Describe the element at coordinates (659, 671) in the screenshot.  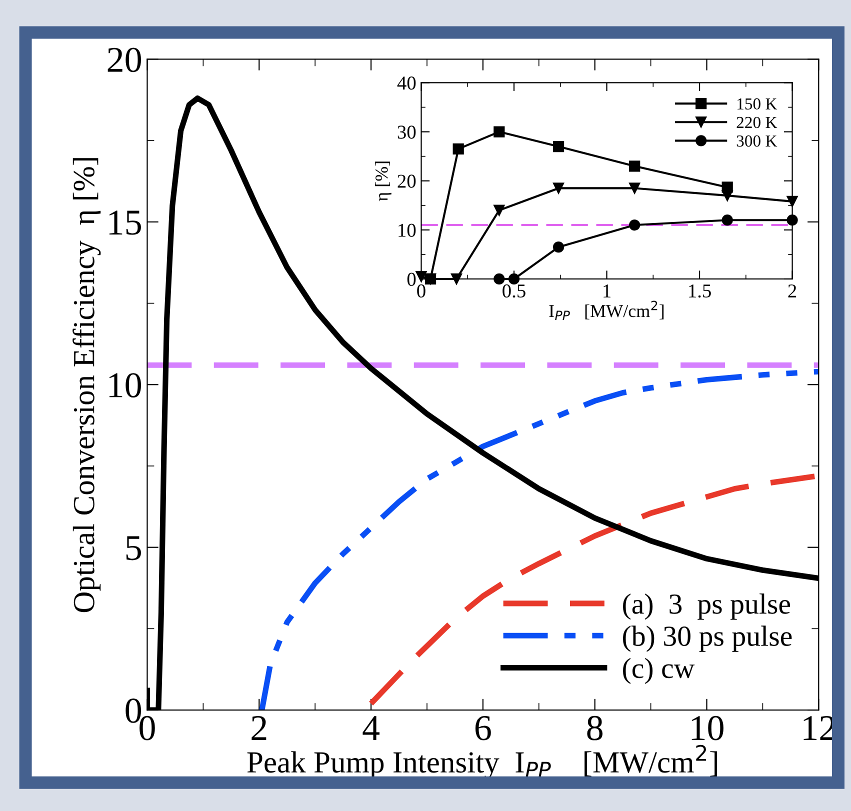
I see `legend-label: (c) cw` at that location.